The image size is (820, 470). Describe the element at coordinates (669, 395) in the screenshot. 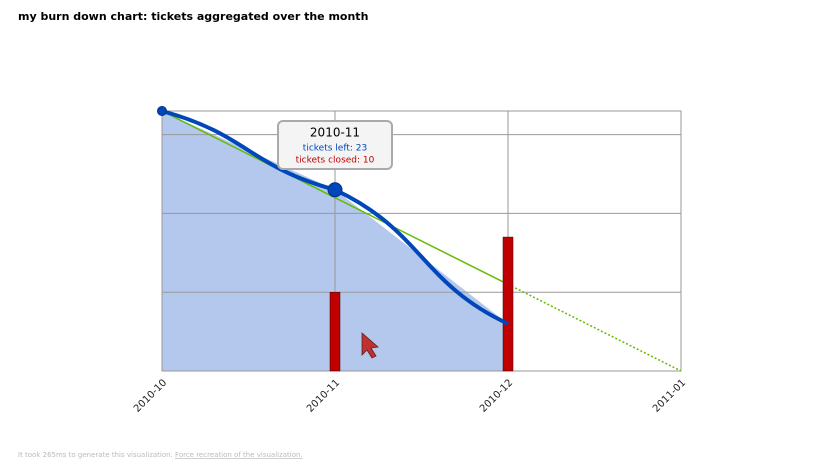

I see `x-tick-label: 2011-01` at that location.